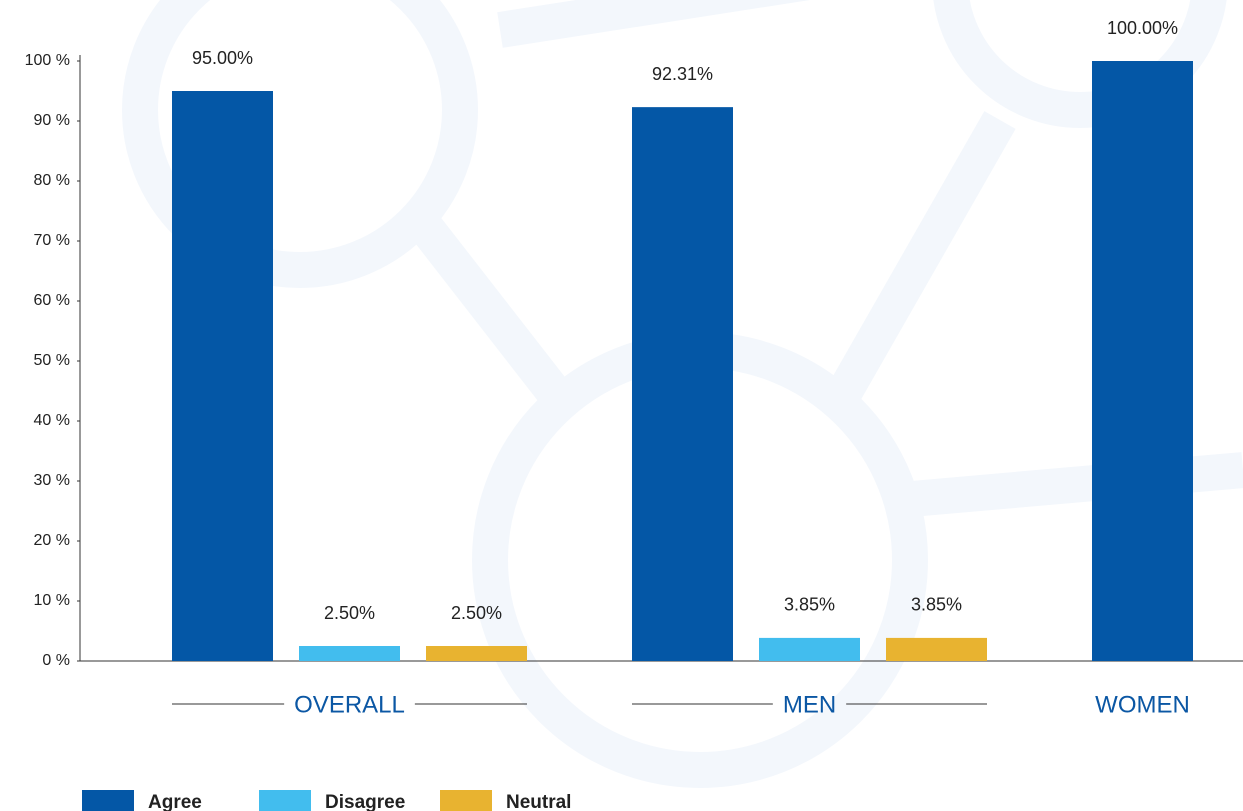  I want to click on y-tick-label: 30 %, so click(52, 480).